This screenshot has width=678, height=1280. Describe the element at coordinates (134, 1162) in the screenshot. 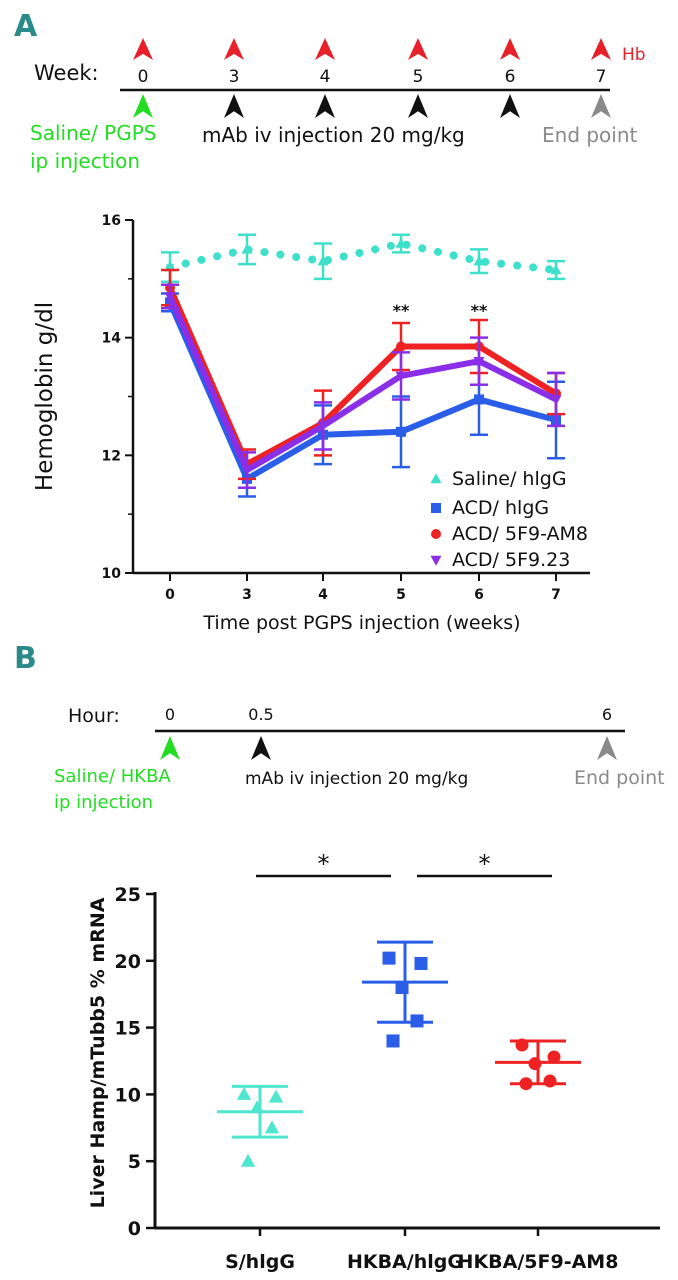

I see `y-tick-label: 5` at that location.